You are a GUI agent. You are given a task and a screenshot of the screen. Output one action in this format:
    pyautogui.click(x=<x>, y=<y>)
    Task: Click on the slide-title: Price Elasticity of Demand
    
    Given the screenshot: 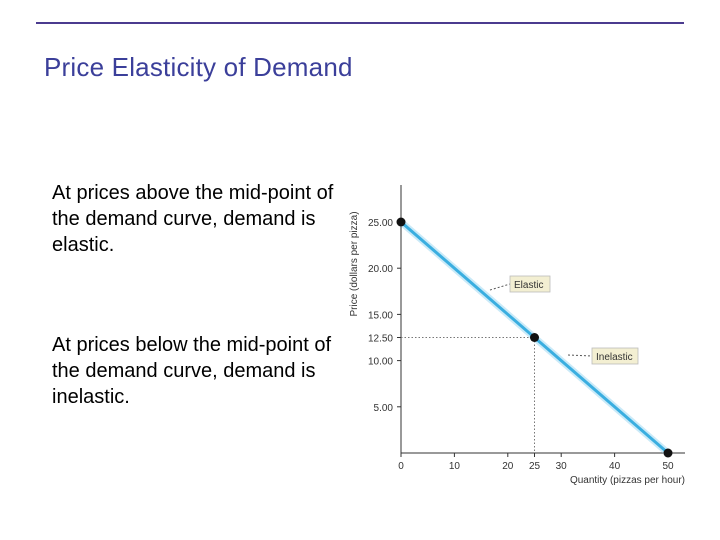 What is the action you would take?
    pyautogui.click(x=198, y=67)
    